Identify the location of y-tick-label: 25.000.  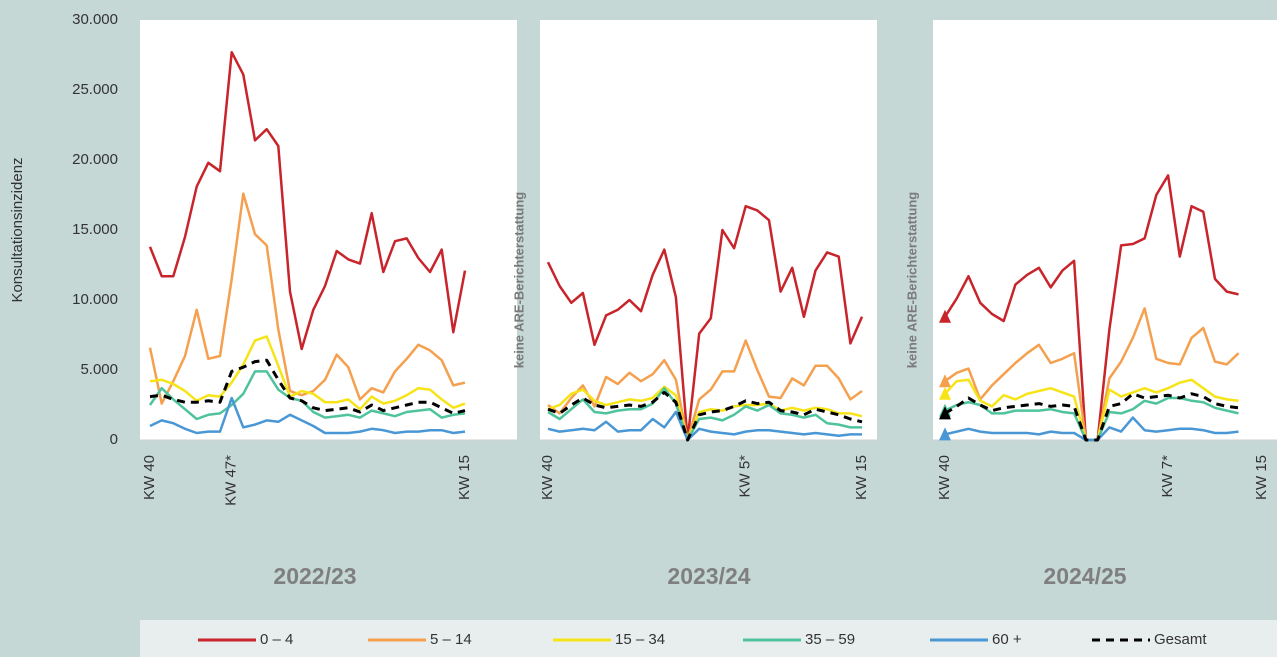
(95, 89).